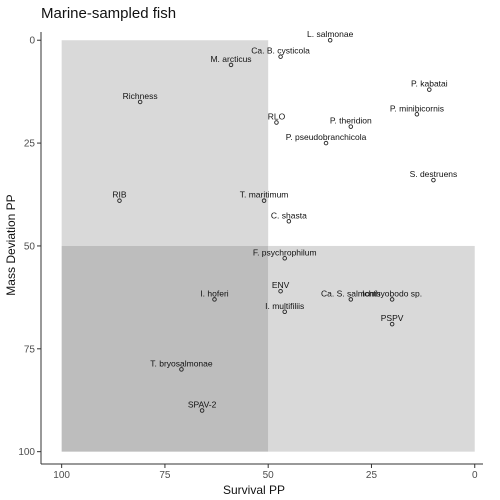 The image size is (500, 500). What do you see at coordinates (475, 475) in the screenshot?
I see `x-tick-label: 0` at bounding box center [475, 475].